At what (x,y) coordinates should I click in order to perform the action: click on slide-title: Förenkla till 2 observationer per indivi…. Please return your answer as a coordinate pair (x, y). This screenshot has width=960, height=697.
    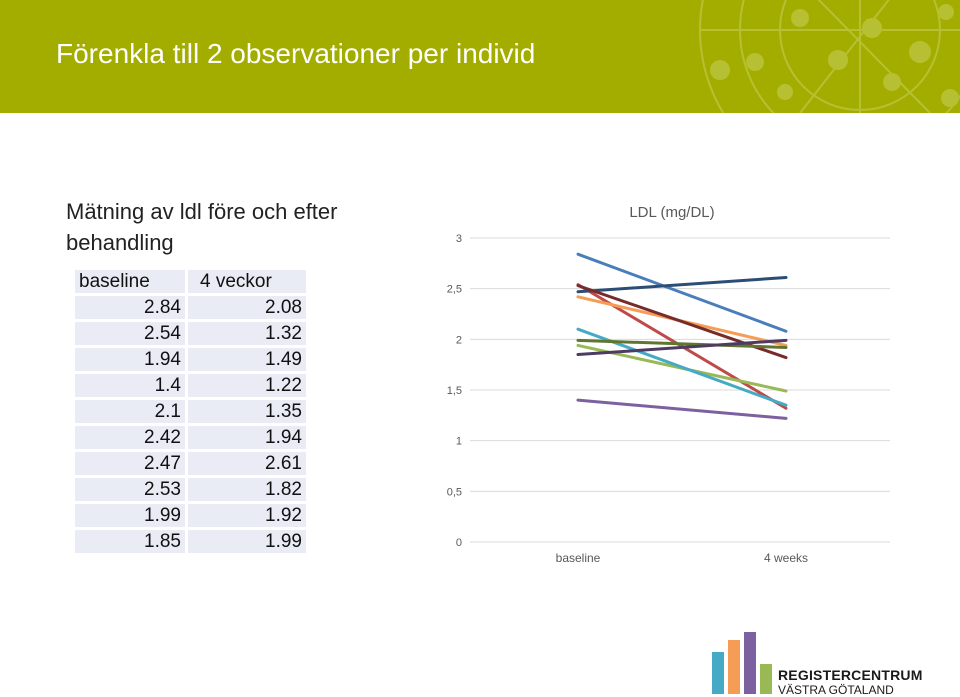
    Looking at the image, I should click on (296, 53).